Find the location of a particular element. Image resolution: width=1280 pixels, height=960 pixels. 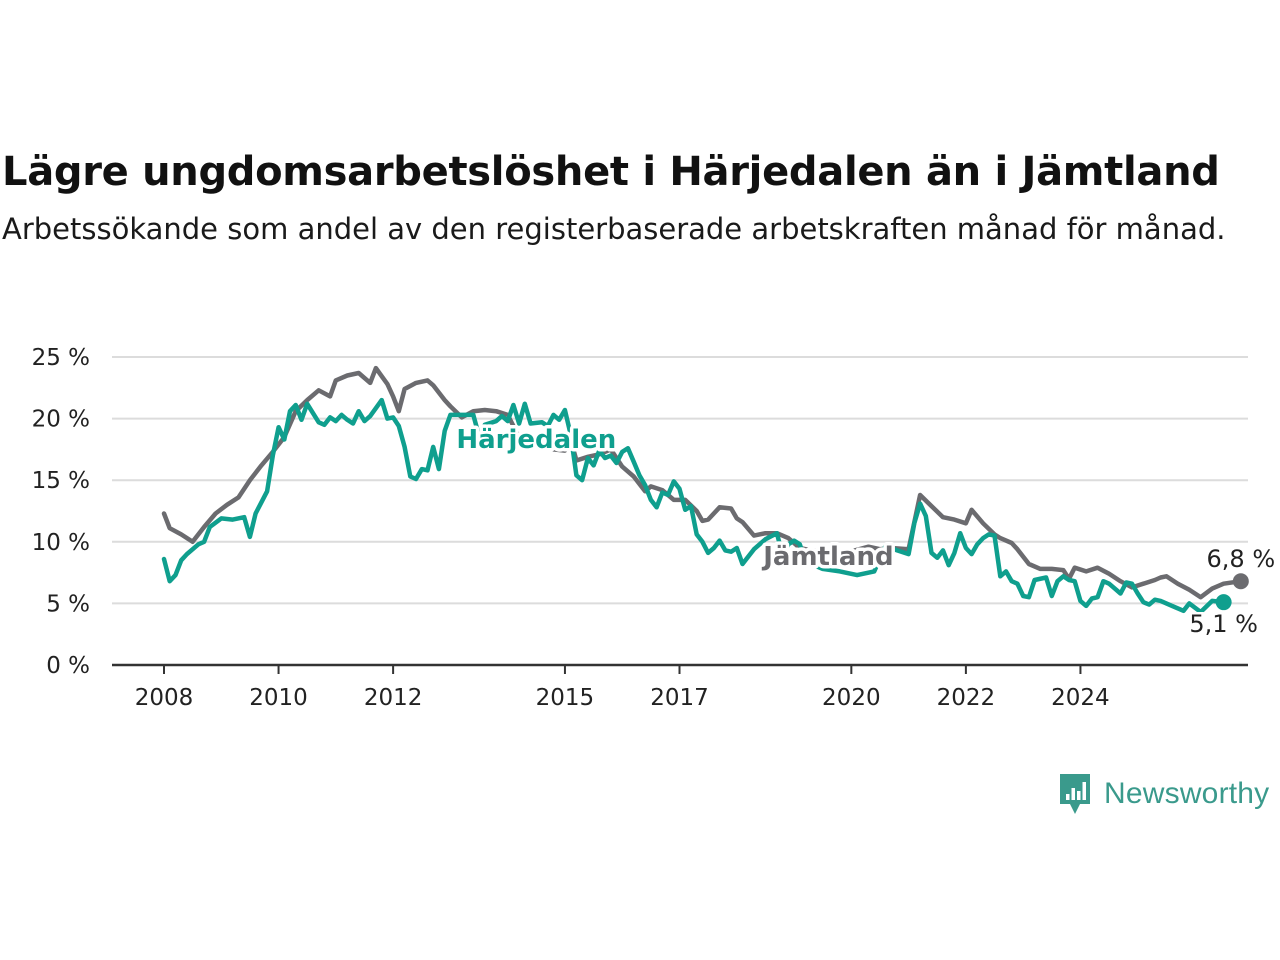

x-tick-label: 2020 is located at coordinates (851, 698).